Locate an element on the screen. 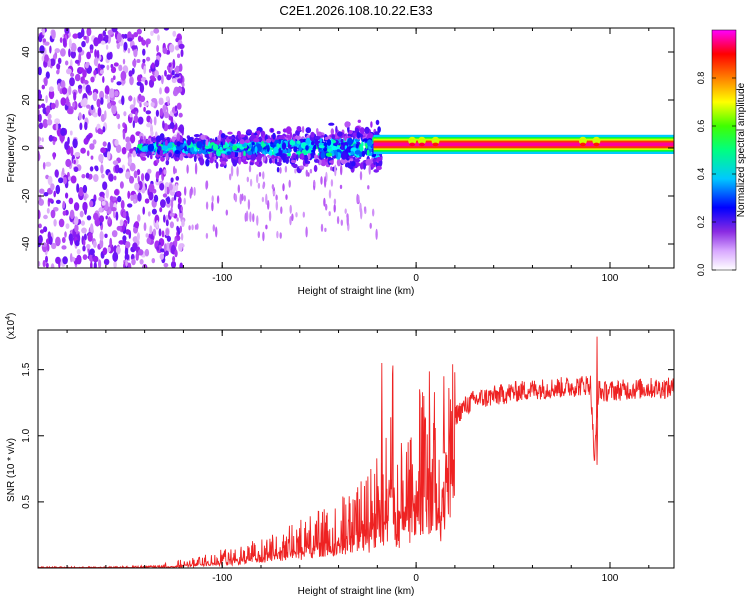 The width and height of the screenshot is (750, 600). snr-scale-suffix: ) is located at coordinates (11, 314).